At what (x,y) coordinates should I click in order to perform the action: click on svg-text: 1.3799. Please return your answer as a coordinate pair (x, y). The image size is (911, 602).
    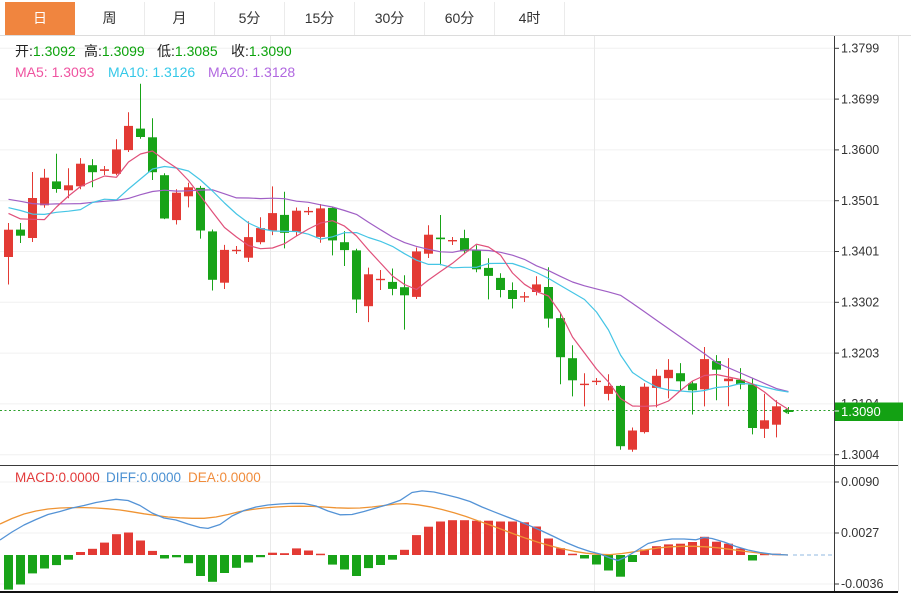
    Looking at the image, I should click on (860, 49).